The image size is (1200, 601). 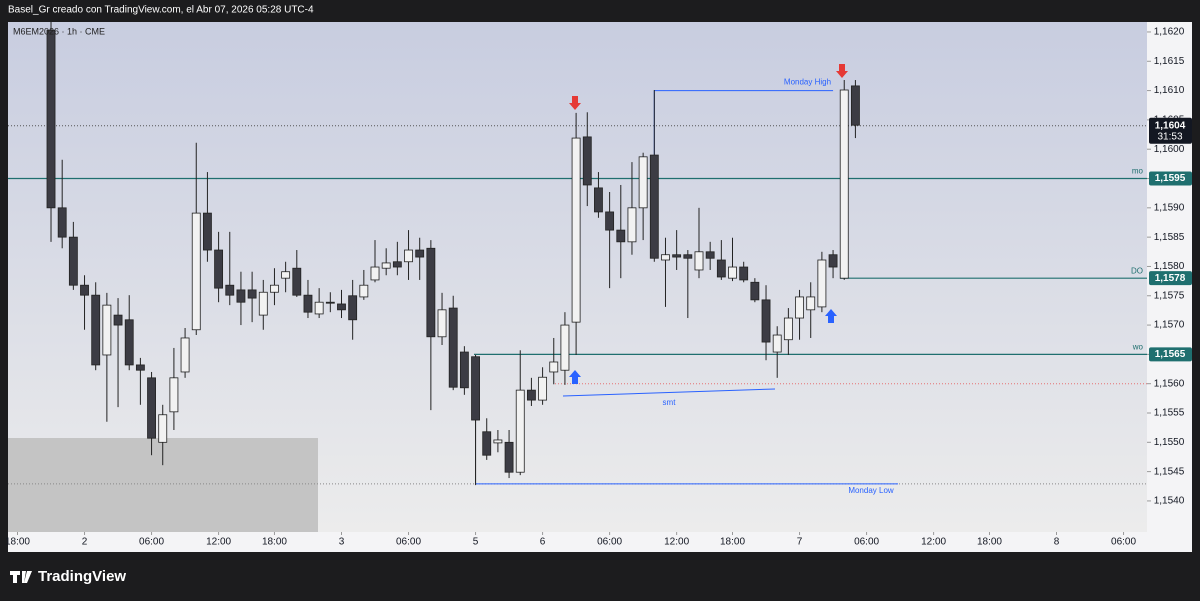 What do you see at coordinates (1057, 542) in the screenshot?
I see `x-tick-label: 8` at bounding box center [1057, 542].